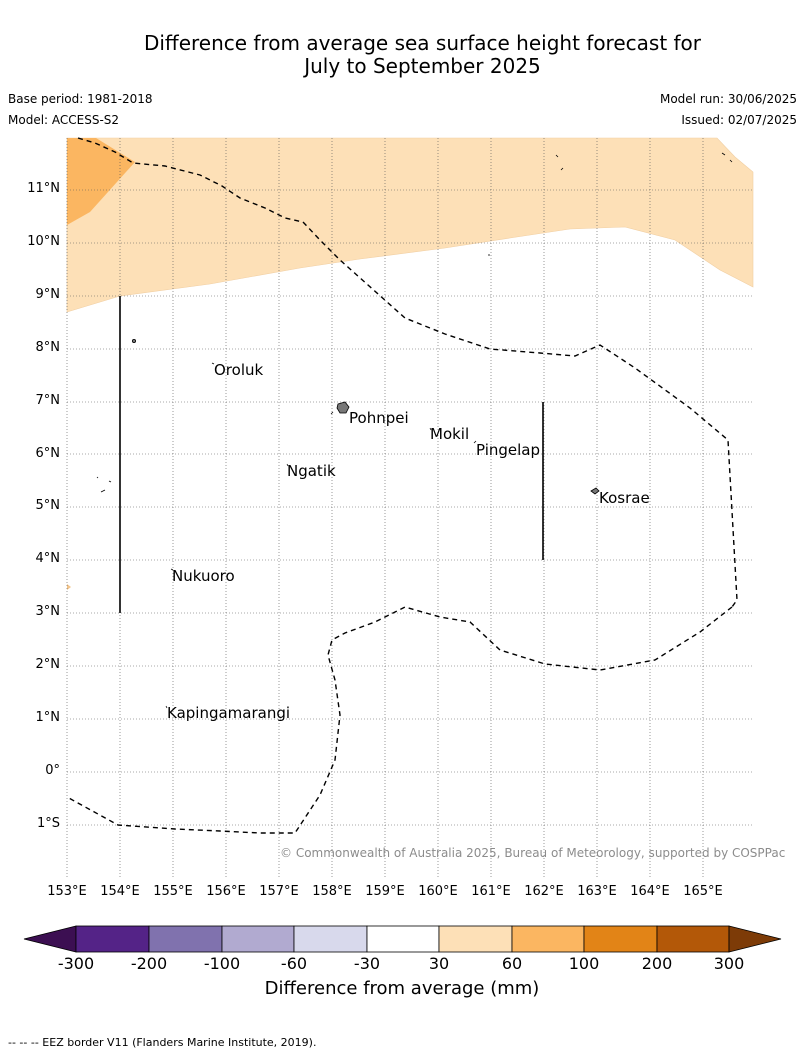 This screenshot has width=804, height=1058. I want to click on colorbar-tick: -30, so click(367, 963).